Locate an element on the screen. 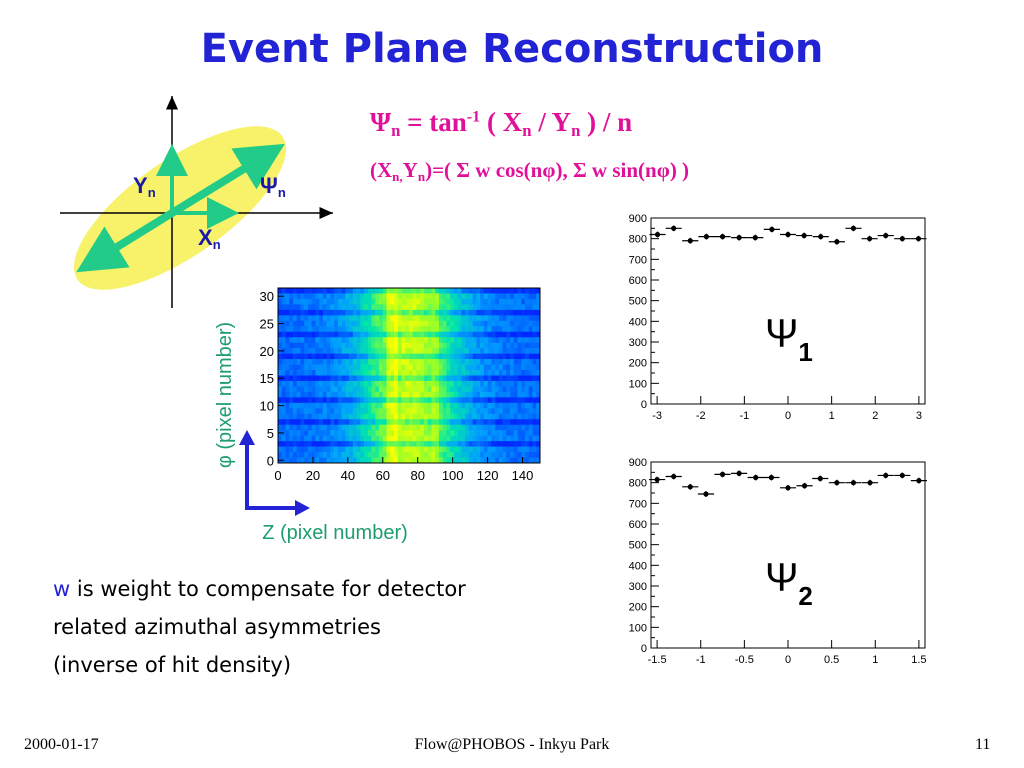  close-n: ) / n is located at coordinates (606, 122).